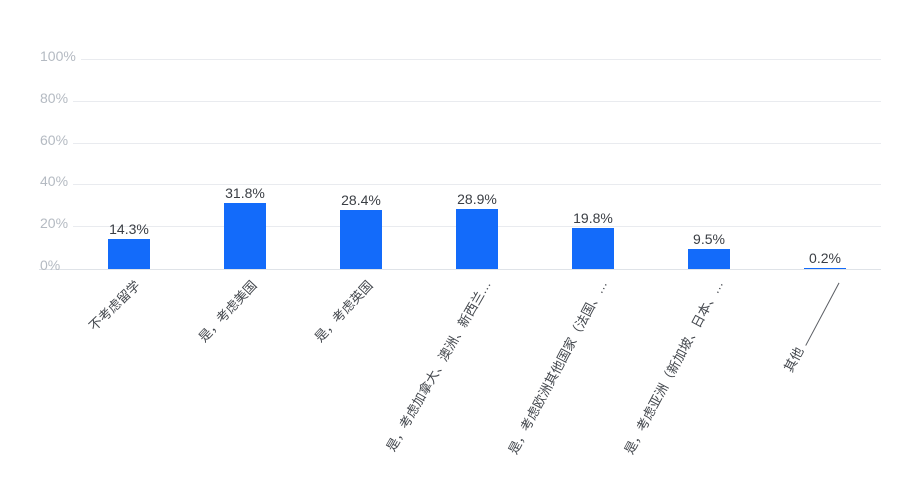 The image size is (923, 494). I want to click on x-tick-label: 是，考虑英国, so click(344, 311).